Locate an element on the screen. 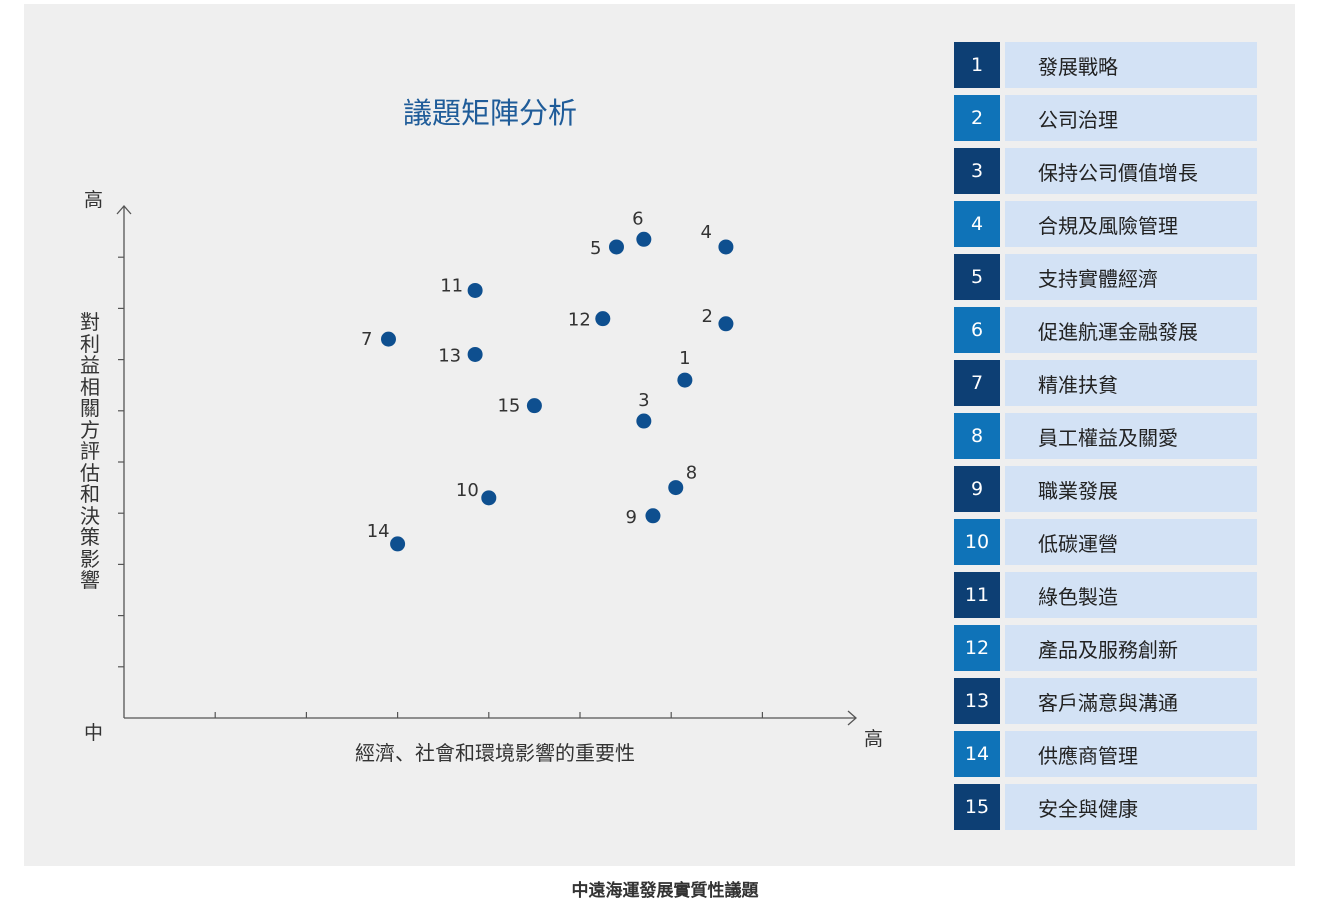 The width and height of the screenshot is (1329, 901). legend-label: 支持實體經濟 is located at coordinates (1131, 277).